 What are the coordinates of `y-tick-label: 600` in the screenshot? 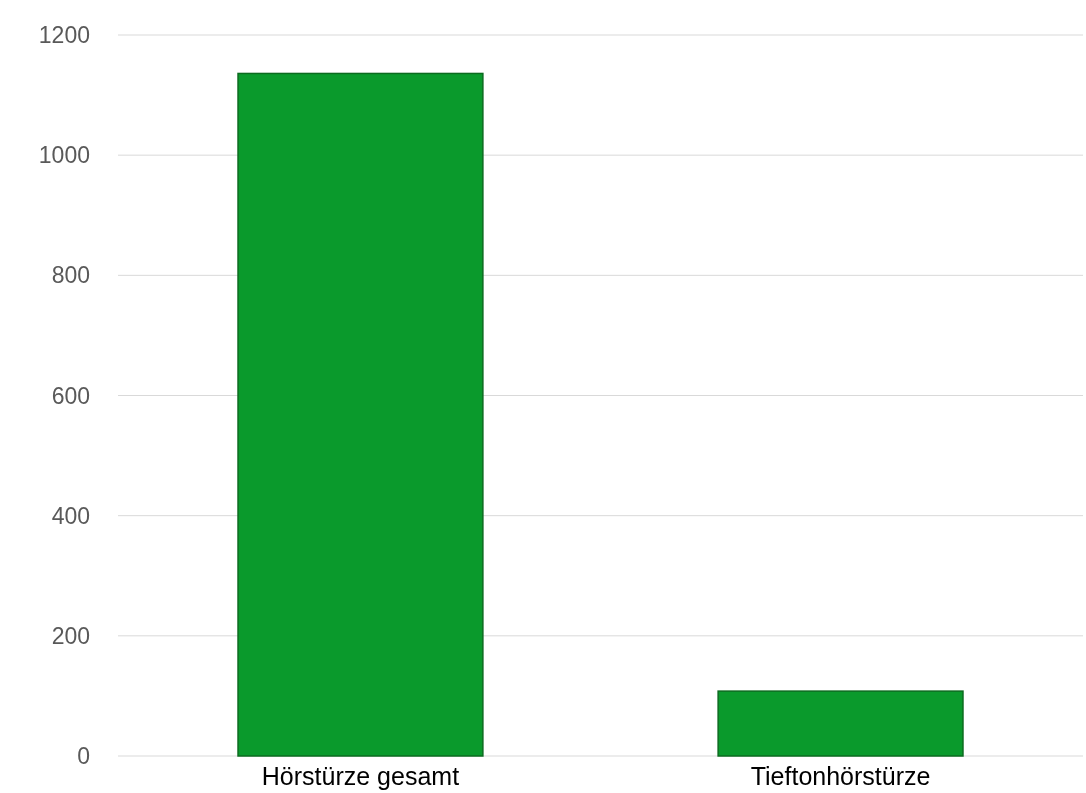 It's located at (70, 395).